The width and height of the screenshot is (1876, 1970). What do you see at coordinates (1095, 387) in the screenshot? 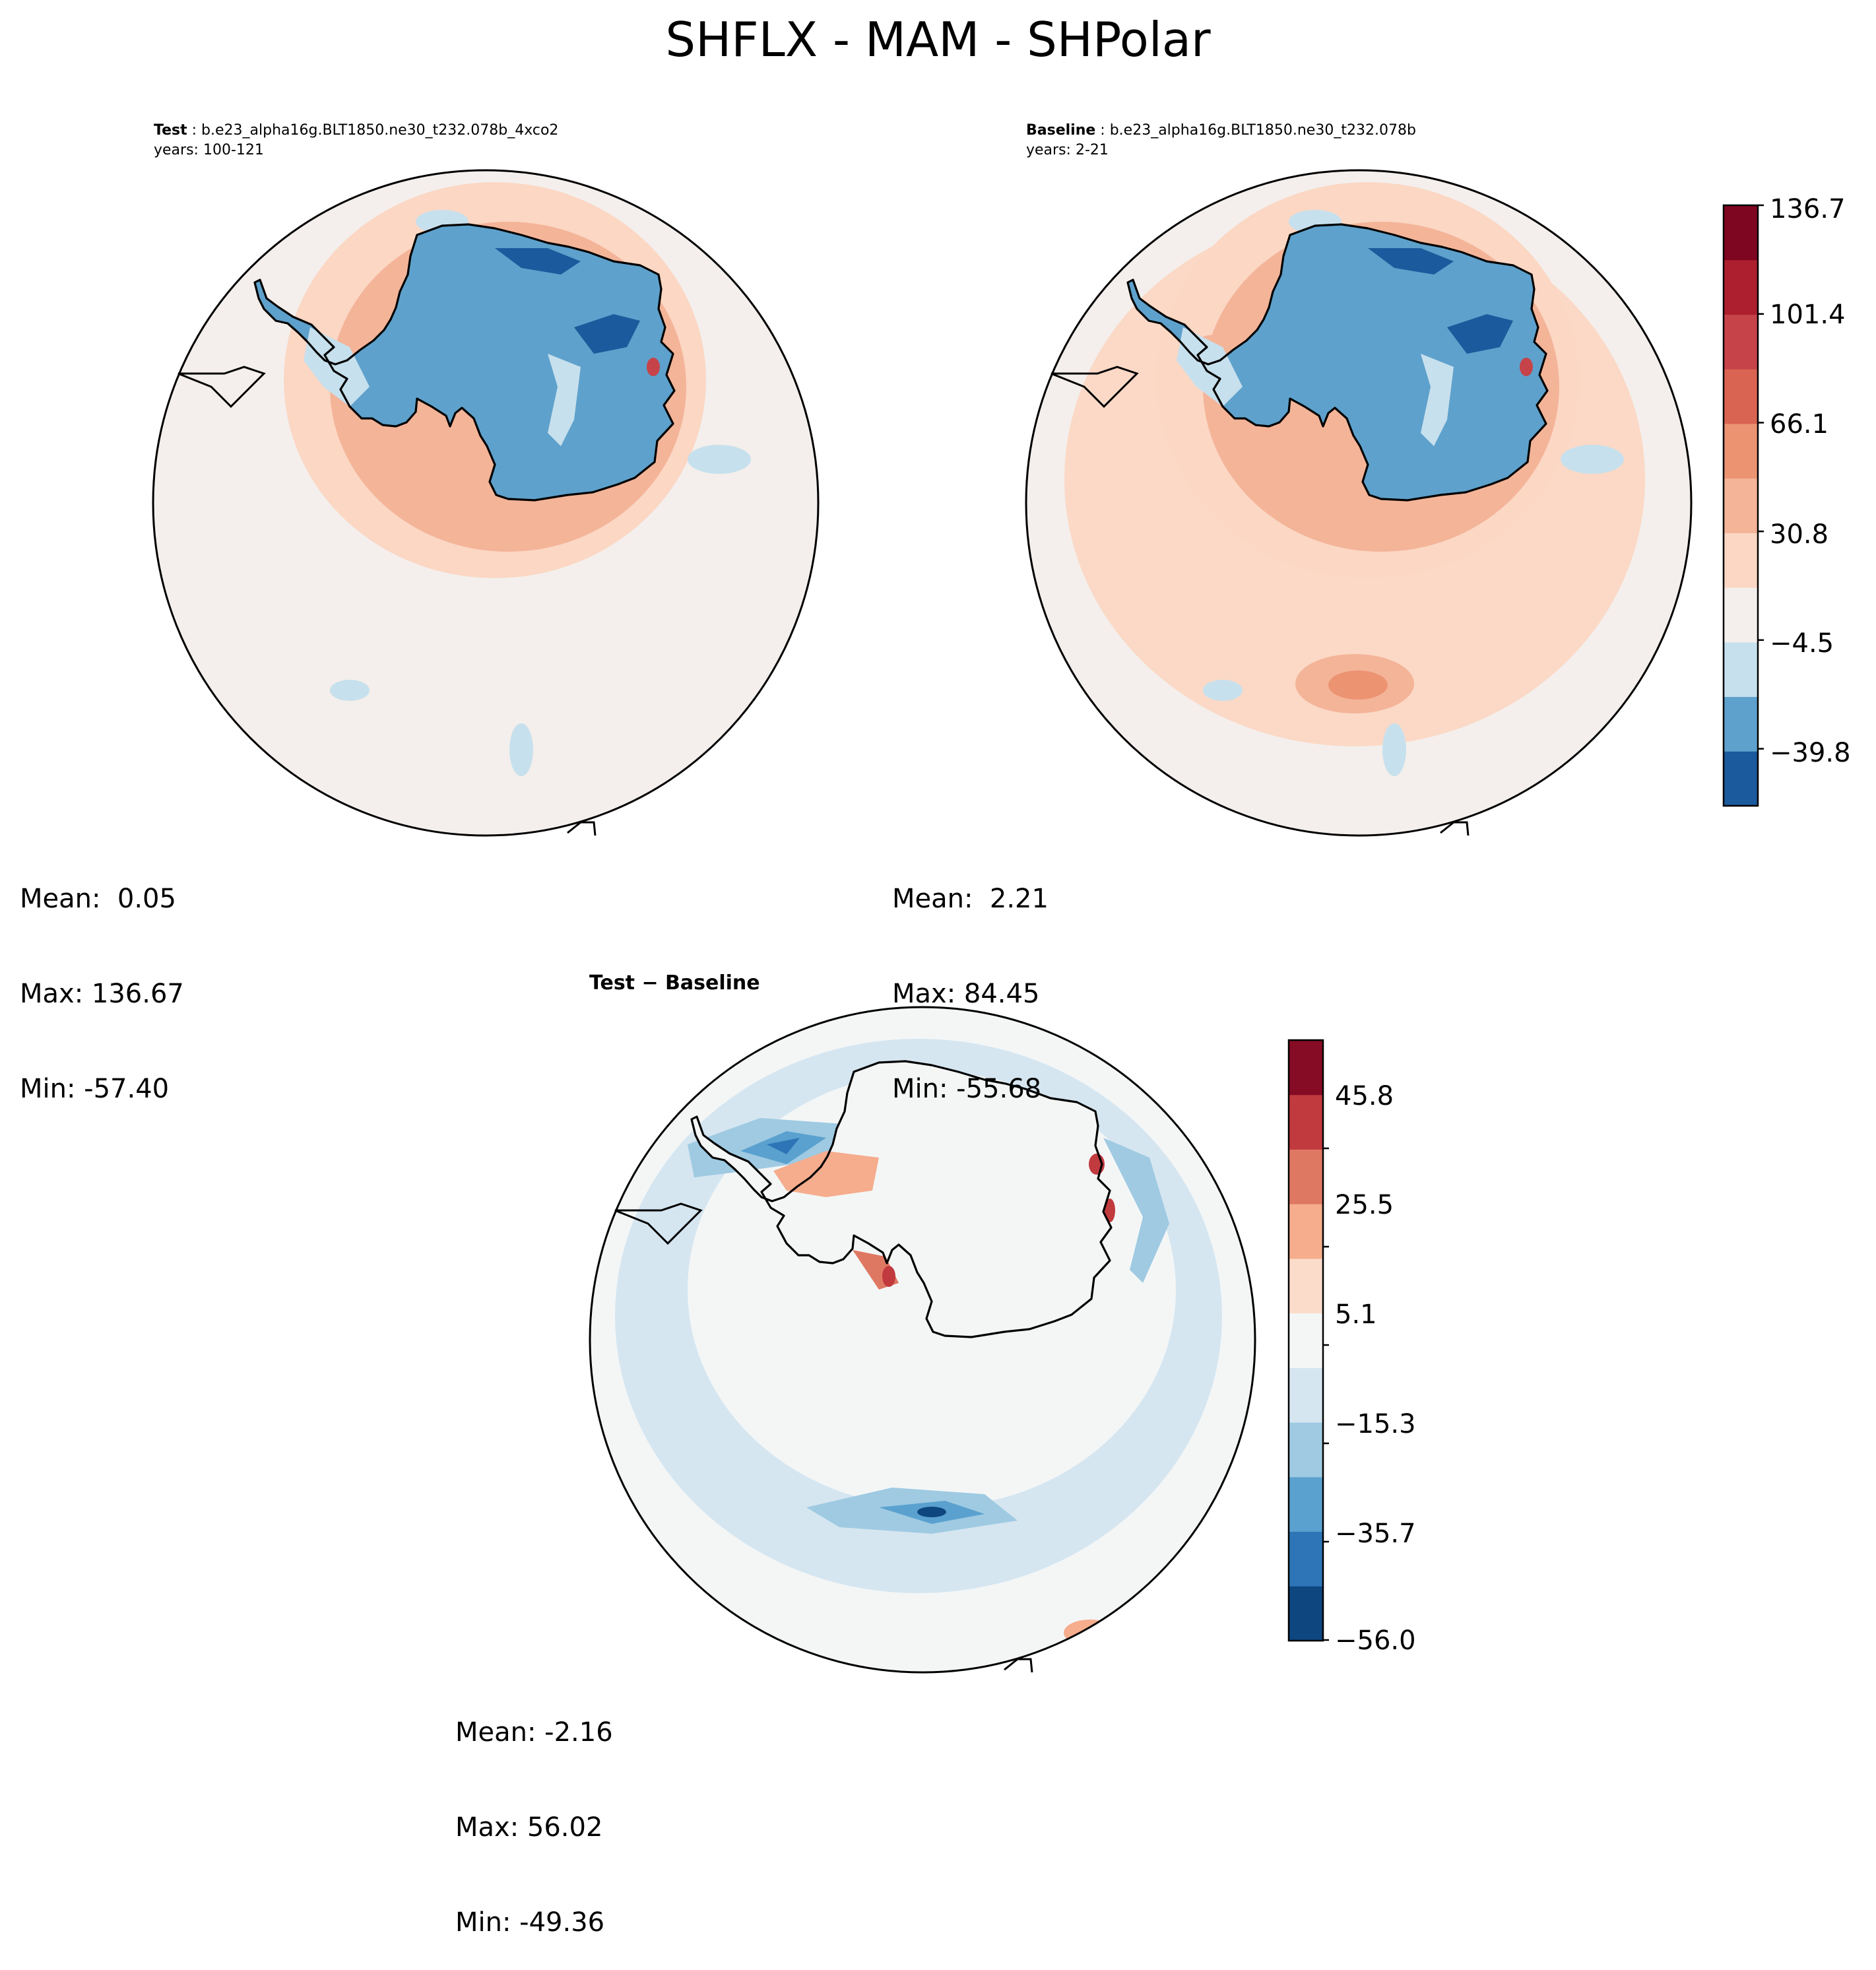
I see `baseline-south-america-coast` at bounding box center [1095, 387].